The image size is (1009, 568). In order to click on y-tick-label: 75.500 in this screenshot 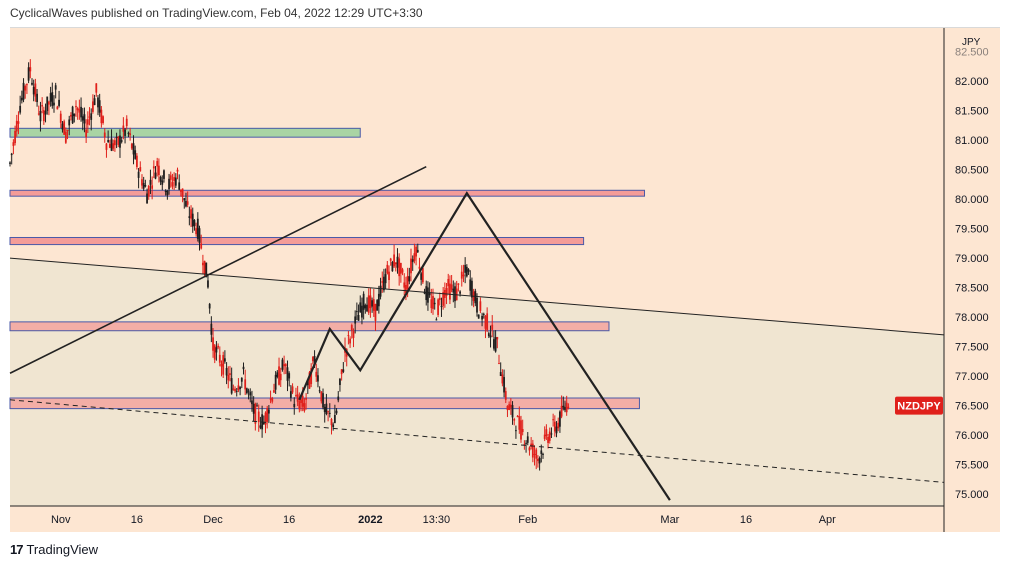, I will do `click(972, 466)`.